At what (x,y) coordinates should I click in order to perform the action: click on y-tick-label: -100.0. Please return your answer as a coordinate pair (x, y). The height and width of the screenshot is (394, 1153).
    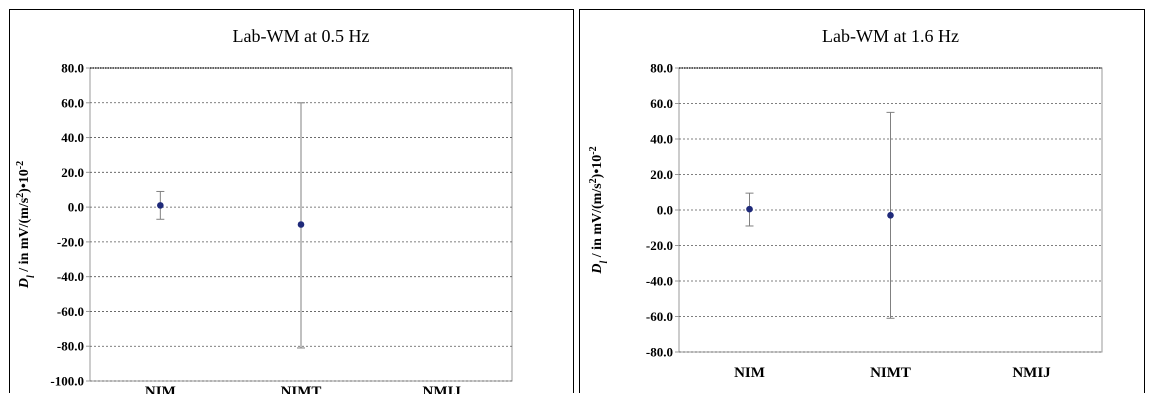
    Looking at the image, I should click on (67, 381).